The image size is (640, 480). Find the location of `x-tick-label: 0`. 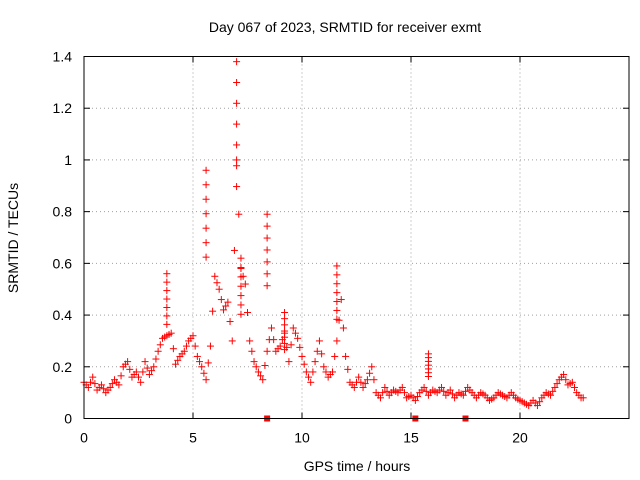

x-tick-label: 0 is located at coordinates (84, 438).